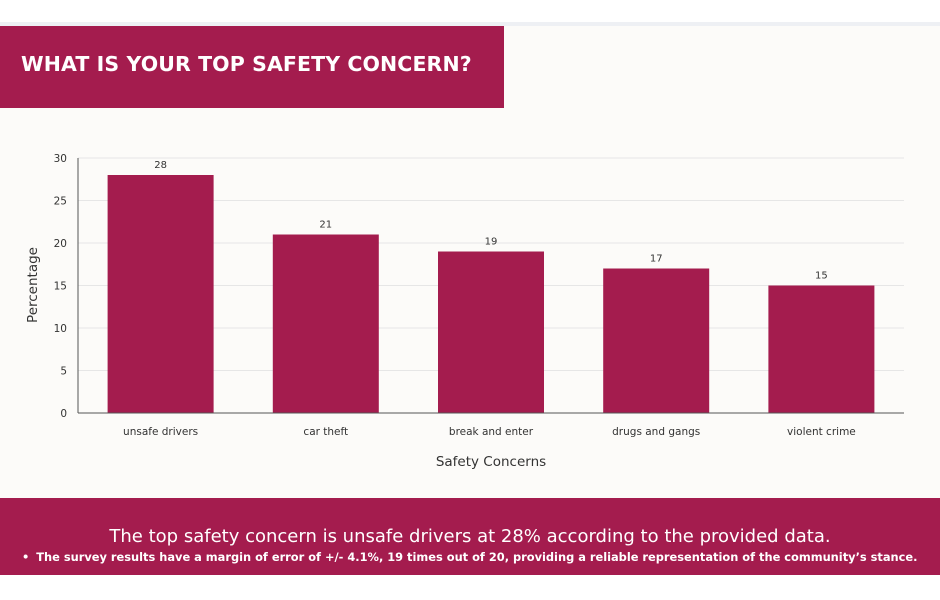  Describe the element at coordinates (821, 432) in the screenshot. I see `x-tick-label: violent crime` at that location.